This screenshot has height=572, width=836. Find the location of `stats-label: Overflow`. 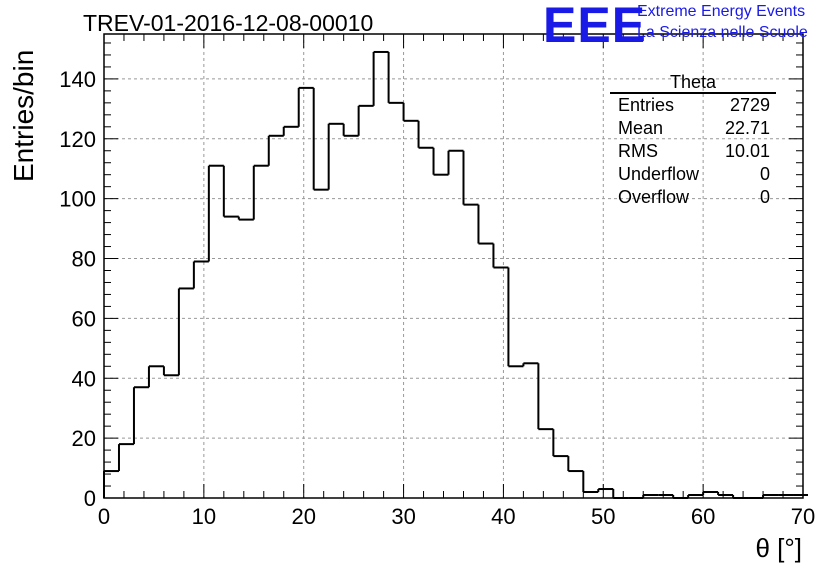

stats-label: Overflow is located at coordinates (654, 197).